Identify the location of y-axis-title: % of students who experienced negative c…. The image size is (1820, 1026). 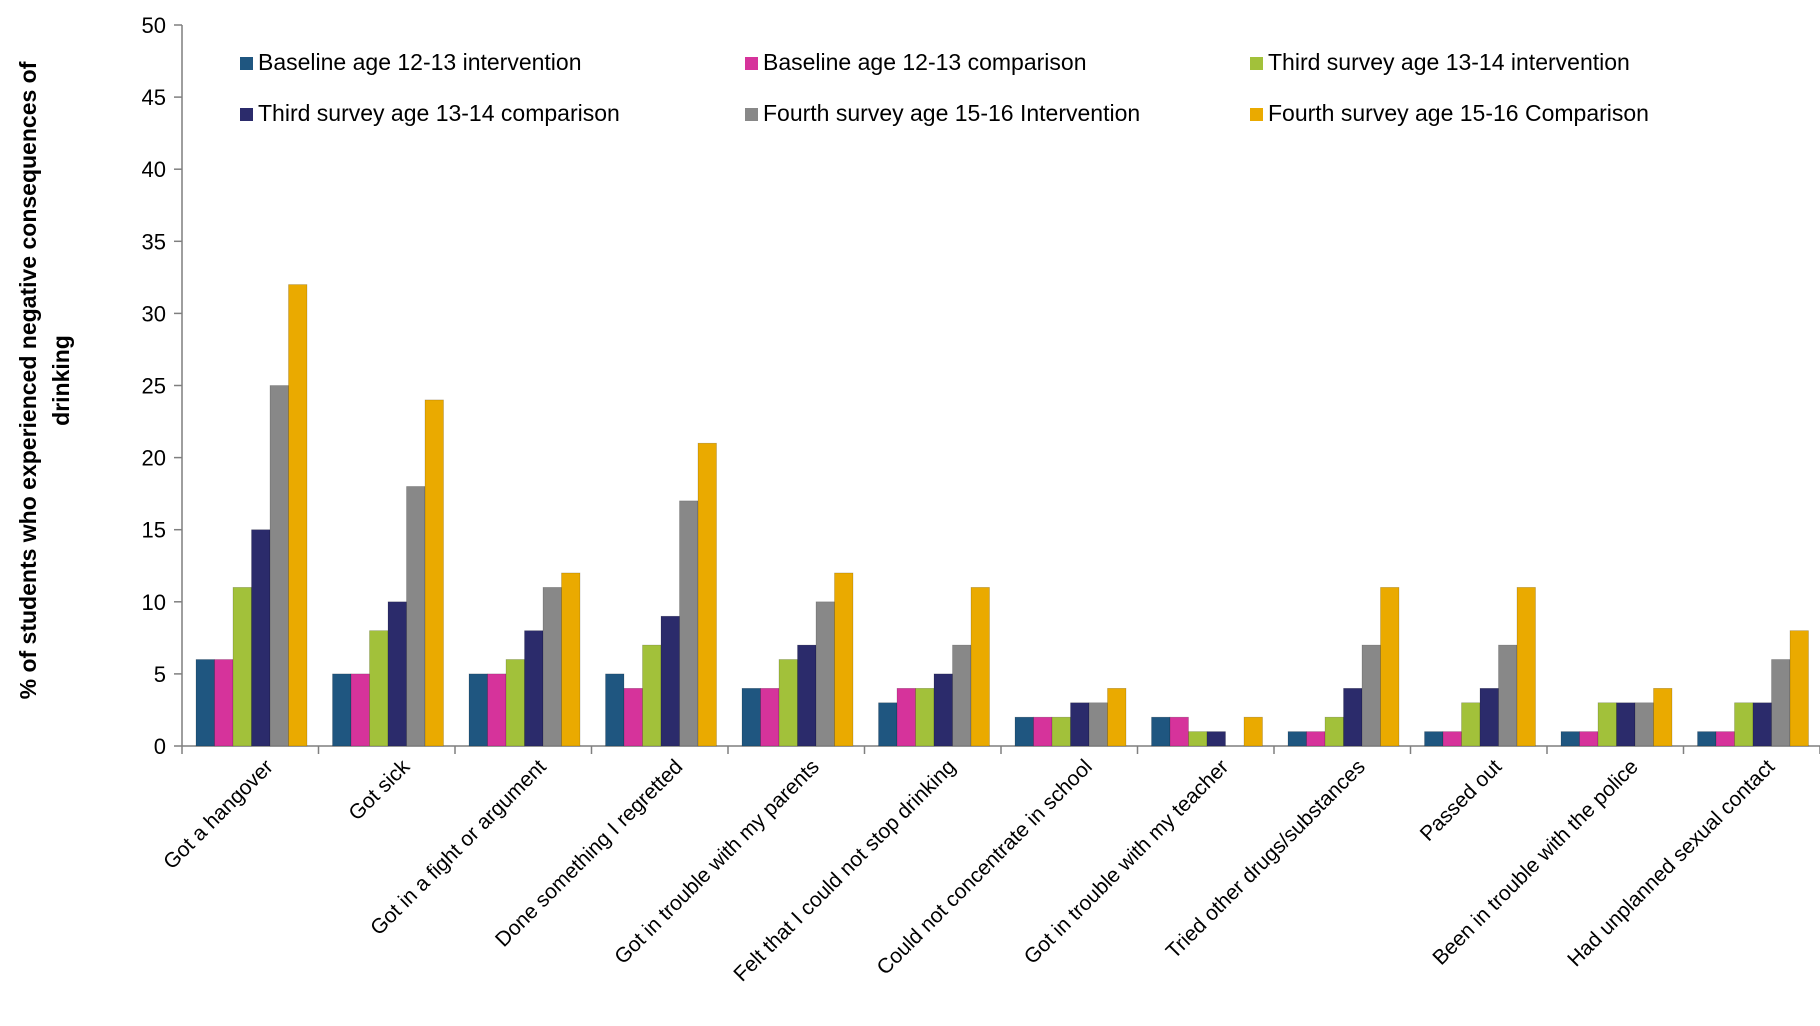
(44, 380).